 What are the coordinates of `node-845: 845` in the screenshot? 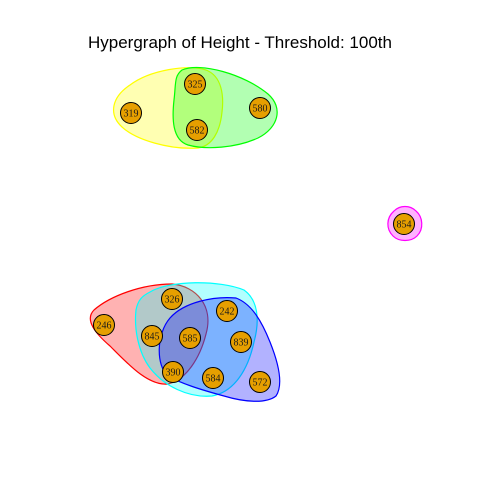 It's located at (152, 336).